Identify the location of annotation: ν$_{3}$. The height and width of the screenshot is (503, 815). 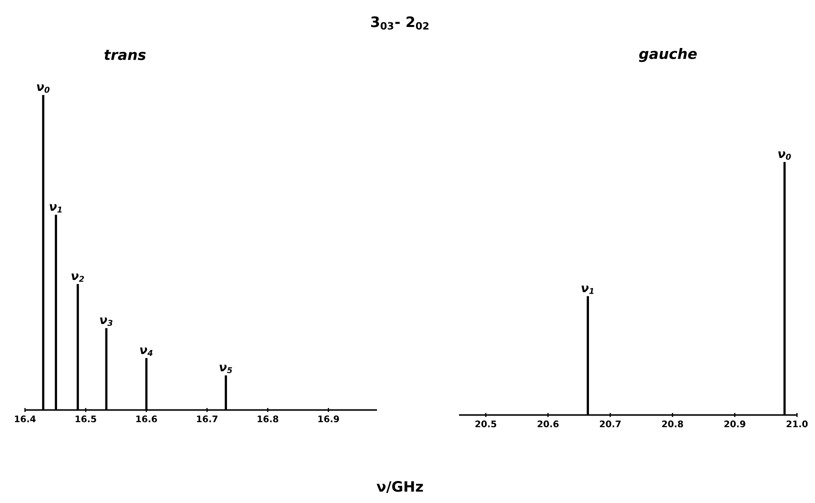
(106, 321).